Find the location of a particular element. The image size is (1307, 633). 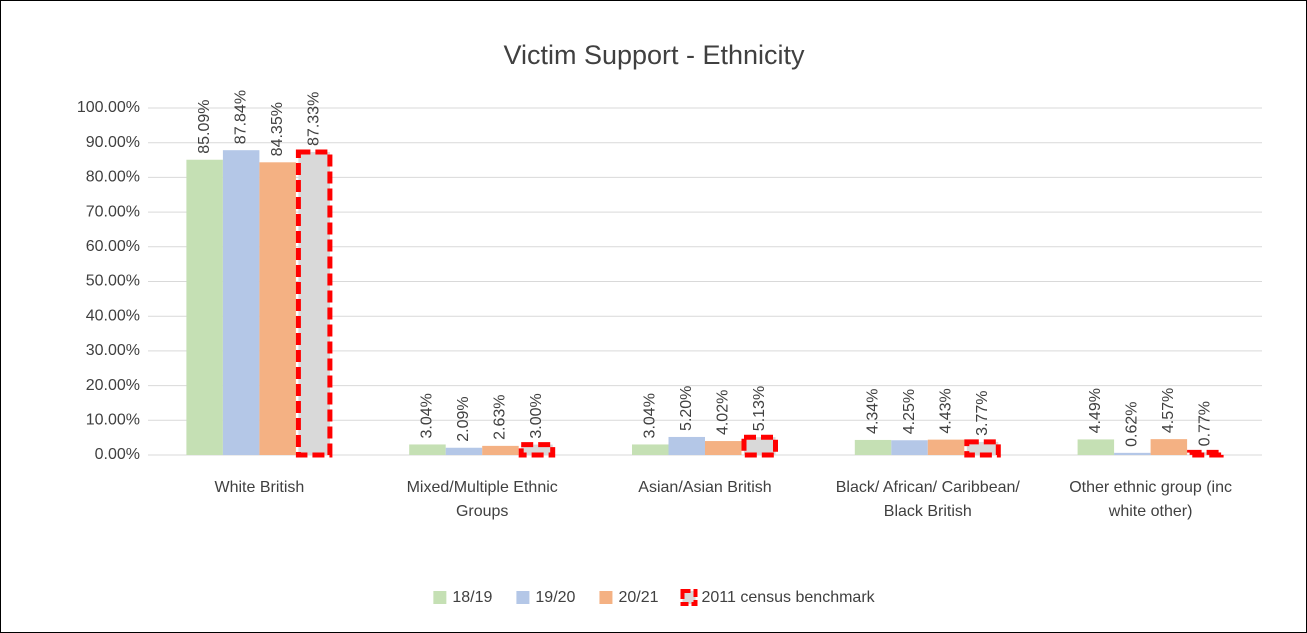

y-tick-label: 20.00% is located at coordinates (113, 385).